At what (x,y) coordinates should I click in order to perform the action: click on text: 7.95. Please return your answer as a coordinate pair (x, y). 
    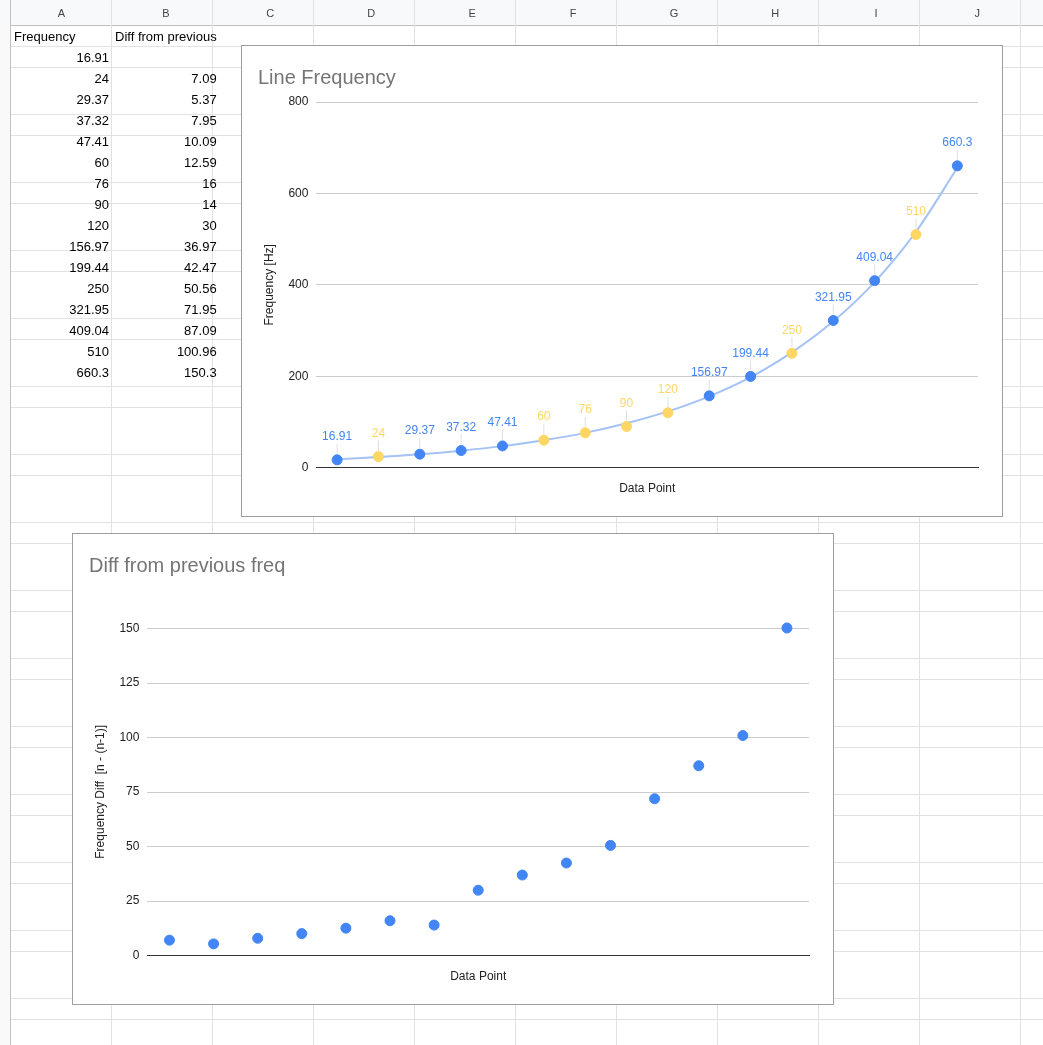
    Looking at the image, I should click on (204, 120).